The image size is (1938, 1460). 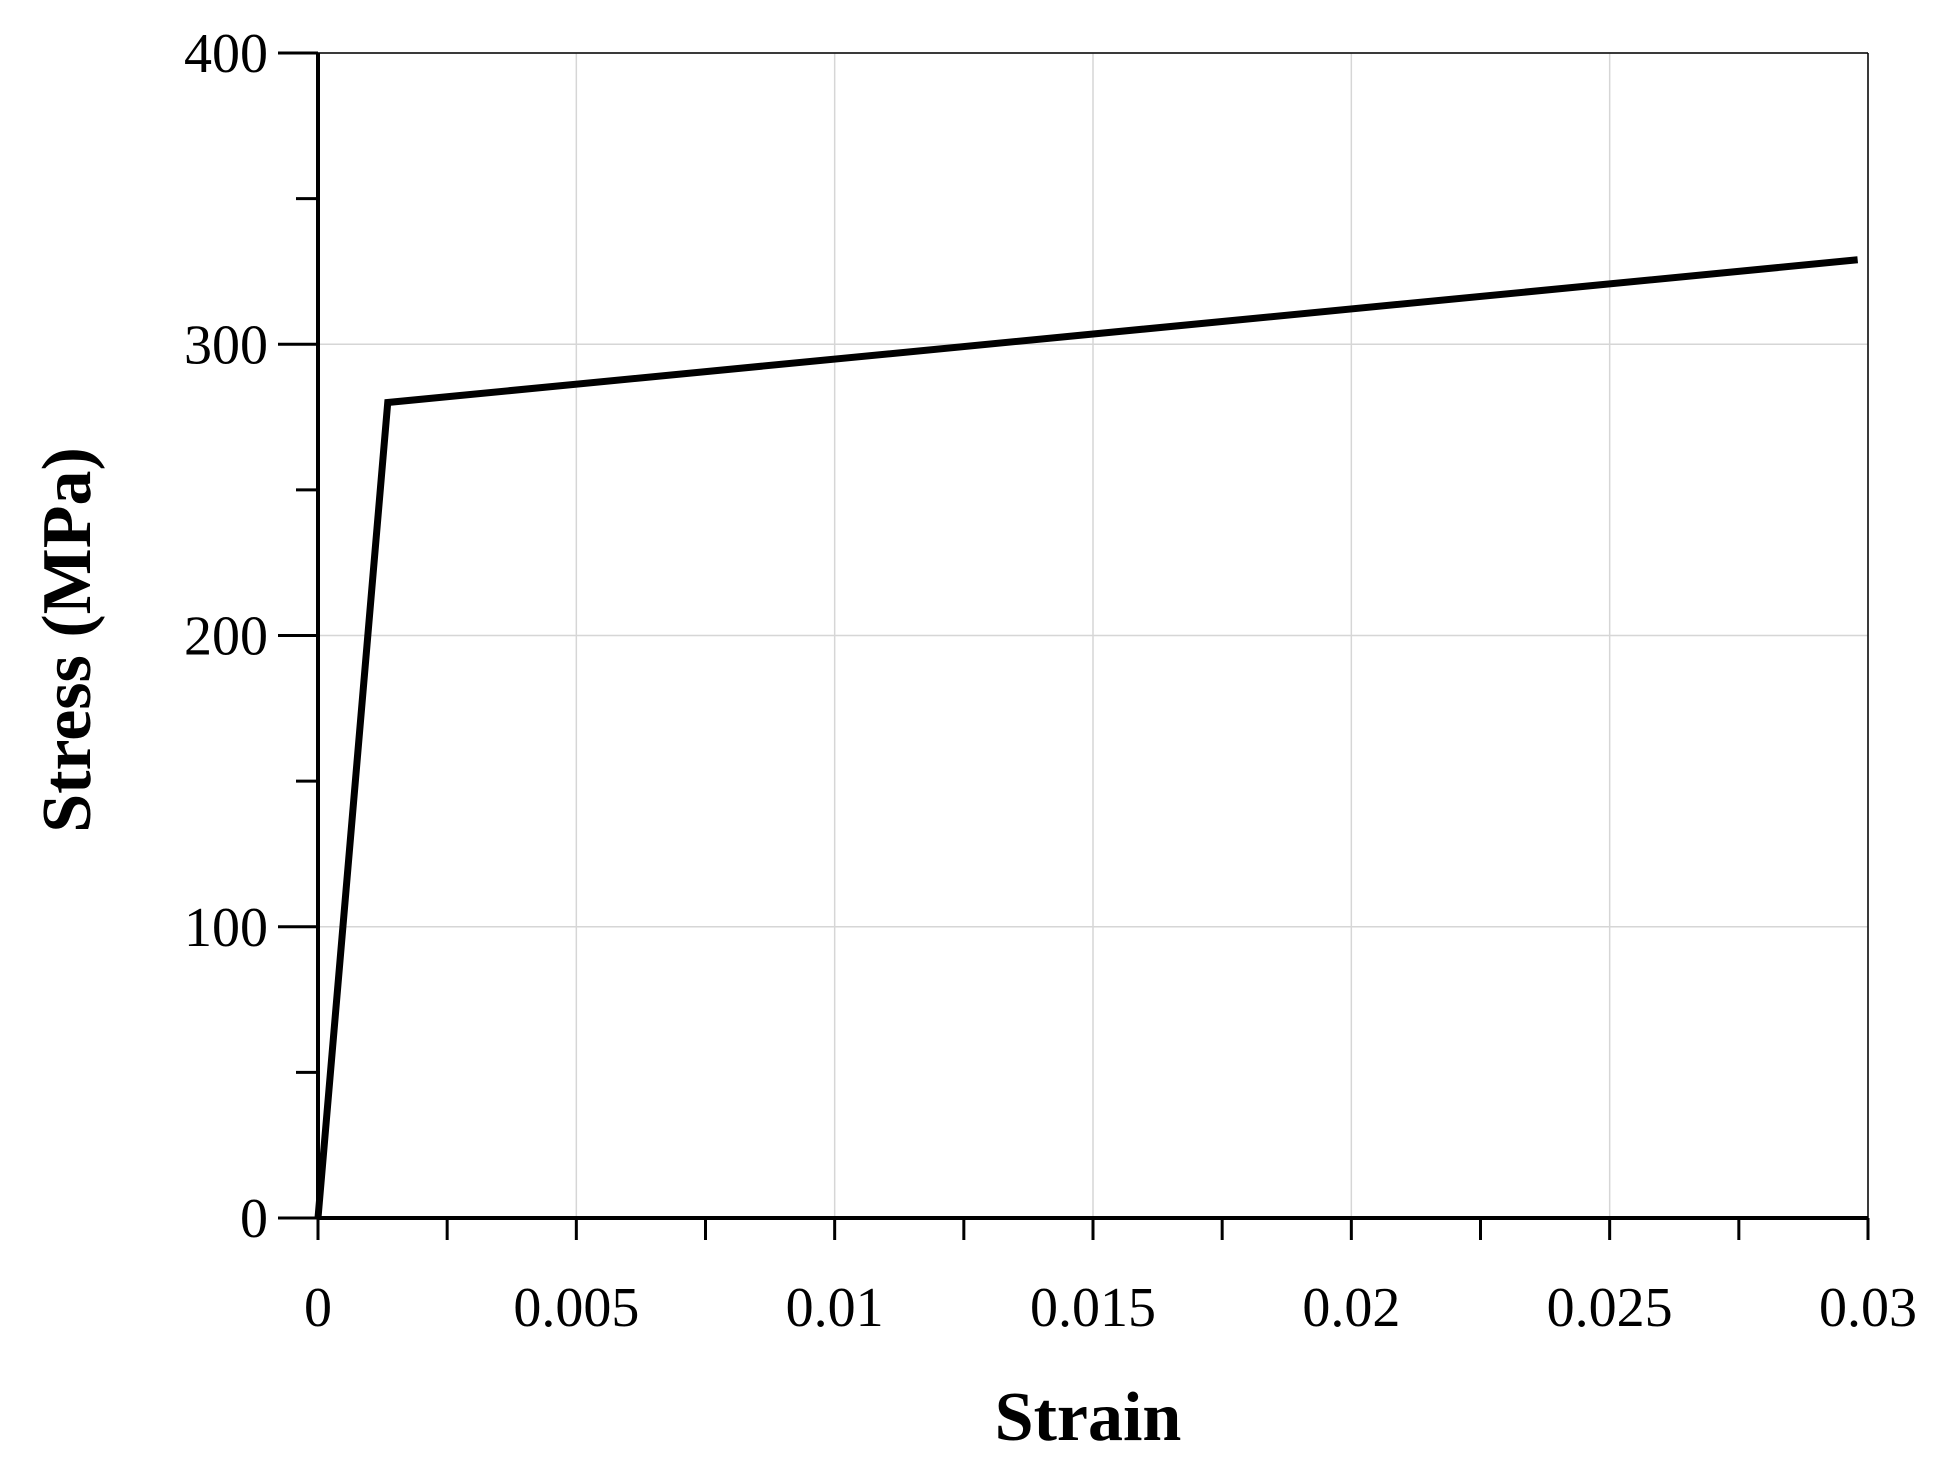 What do you see at coordinates (1351, 1308) in the screenshot?
I see `x-tick-label: 0.02` at bounding box center [1351, 1308].